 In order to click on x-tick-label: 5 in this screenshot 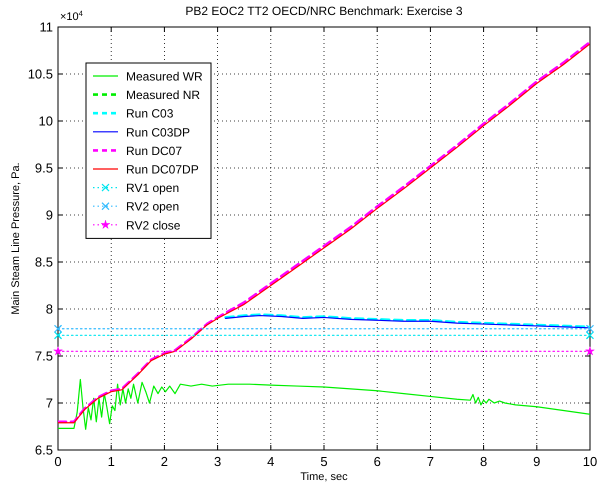, I will do `click(324, 461)`.